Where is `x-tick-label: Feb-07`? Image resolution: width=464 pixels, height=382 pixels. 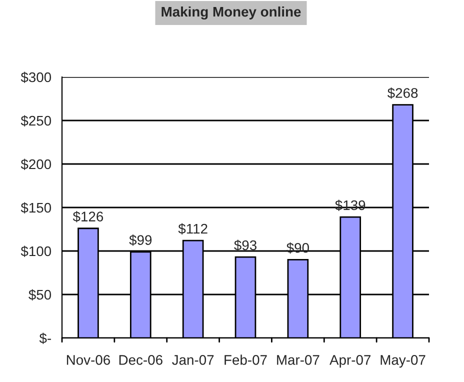 x-tick-label: Feb-07 is located at coordinates (245, 359).